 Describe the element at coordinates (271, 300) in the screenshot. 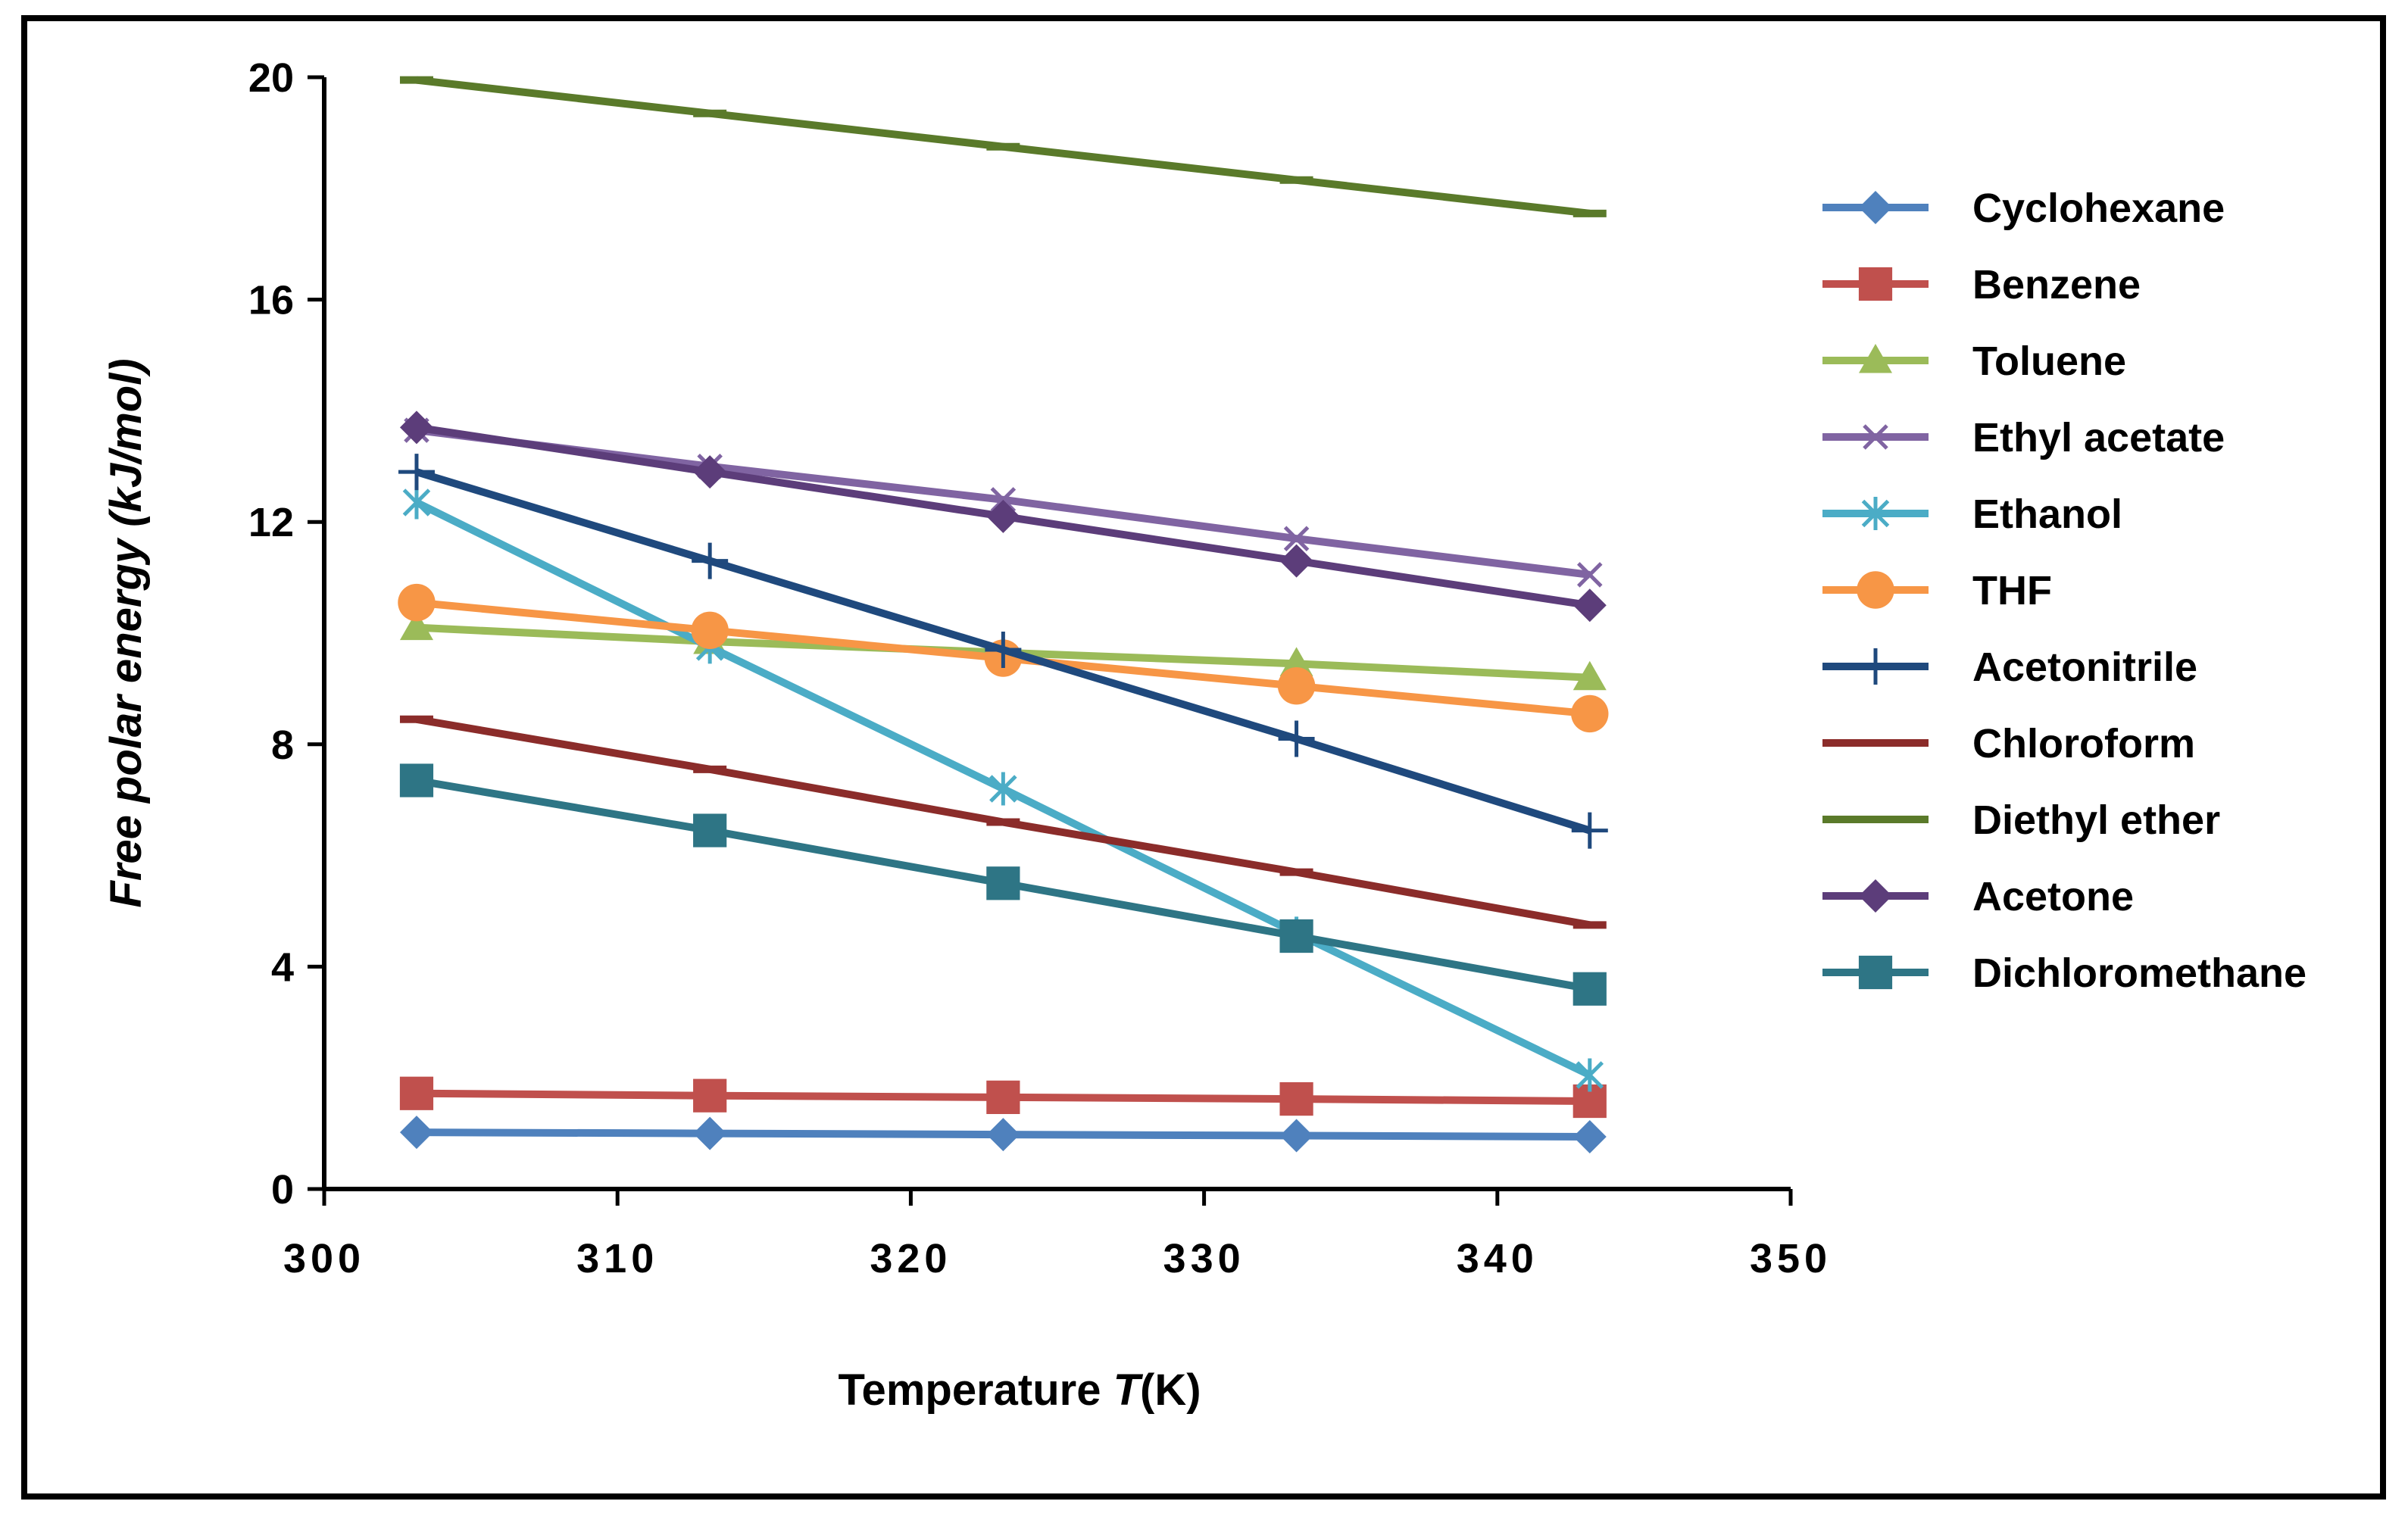

I see `y-tick-label: 16` at that location.